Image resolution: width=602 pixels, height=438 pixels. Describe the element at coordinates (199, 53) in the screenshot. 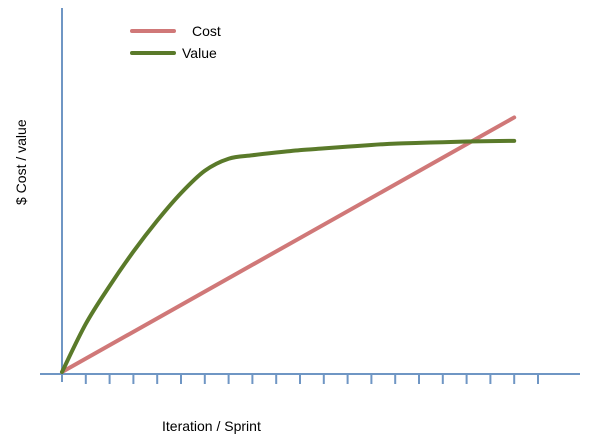

I see `legend-label-value: Value` at that location.